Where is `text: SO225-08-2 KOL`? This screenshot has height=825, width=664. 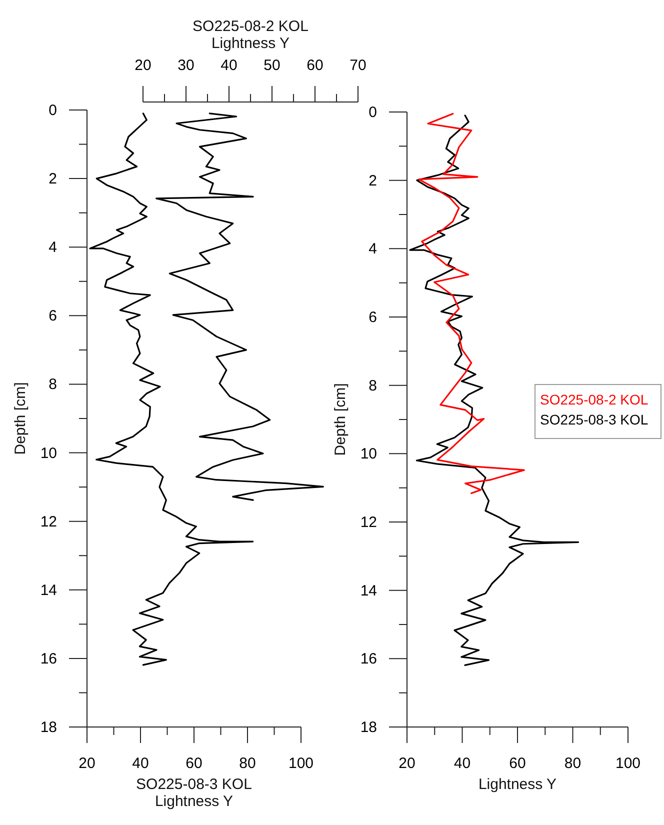 text: SO225-08-2 KOL is located at coordinates (594, 400).